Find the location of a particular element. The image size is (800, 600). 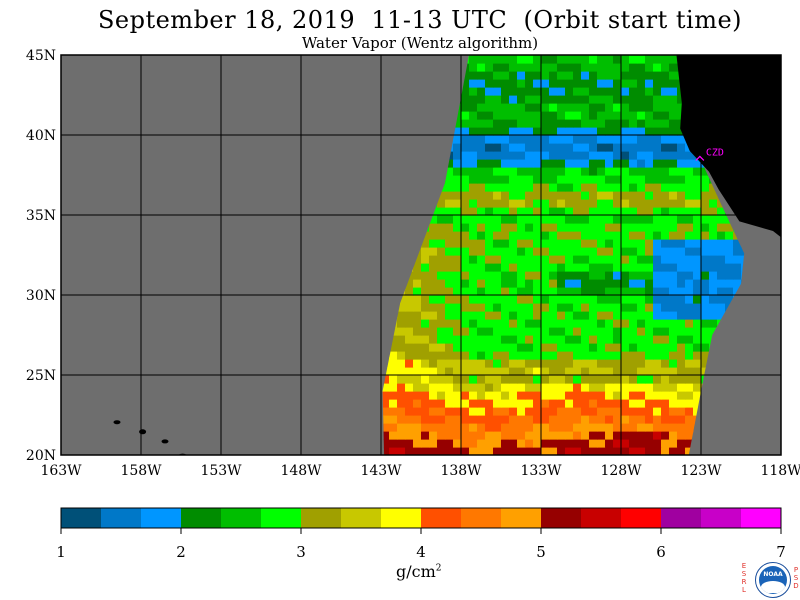

station-label: CZD is located at coordinates (715, 152).